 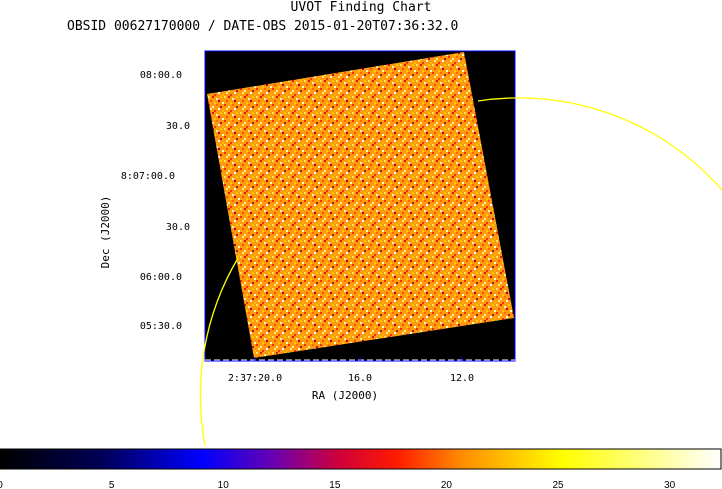 What do you see at coordinates (335, 484) in the screenshot?
I see `colorbar-tick-label: 15` at bounding box center [335, 484].